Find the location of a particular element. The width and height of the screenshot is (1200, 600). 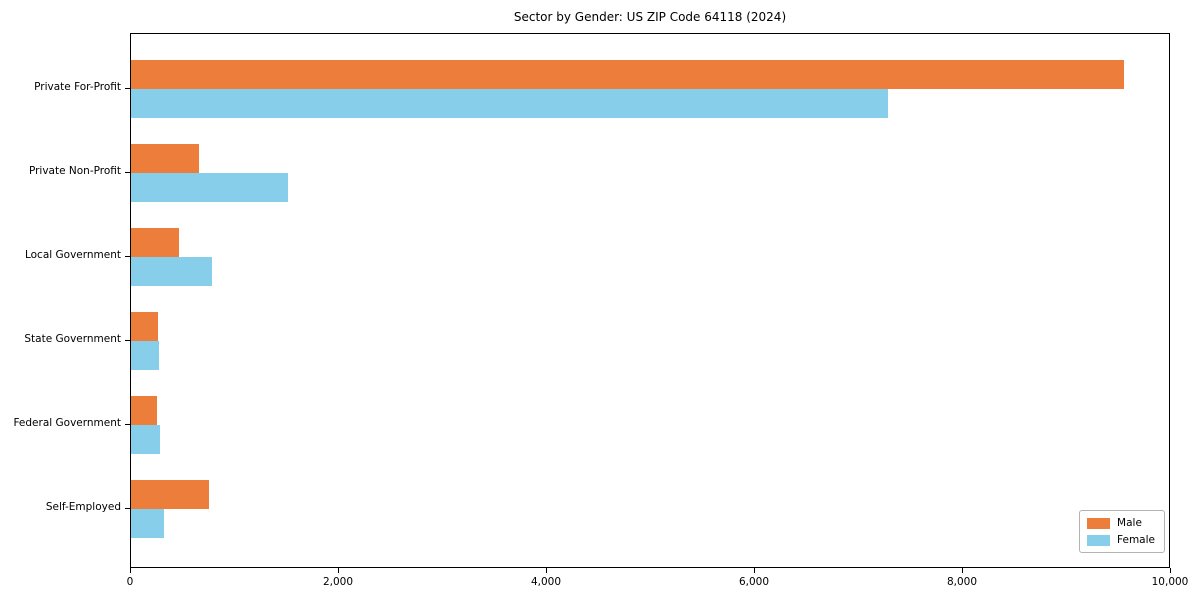

x-tick-label-6,000: 6,000 is located at coordinates (754, 582).